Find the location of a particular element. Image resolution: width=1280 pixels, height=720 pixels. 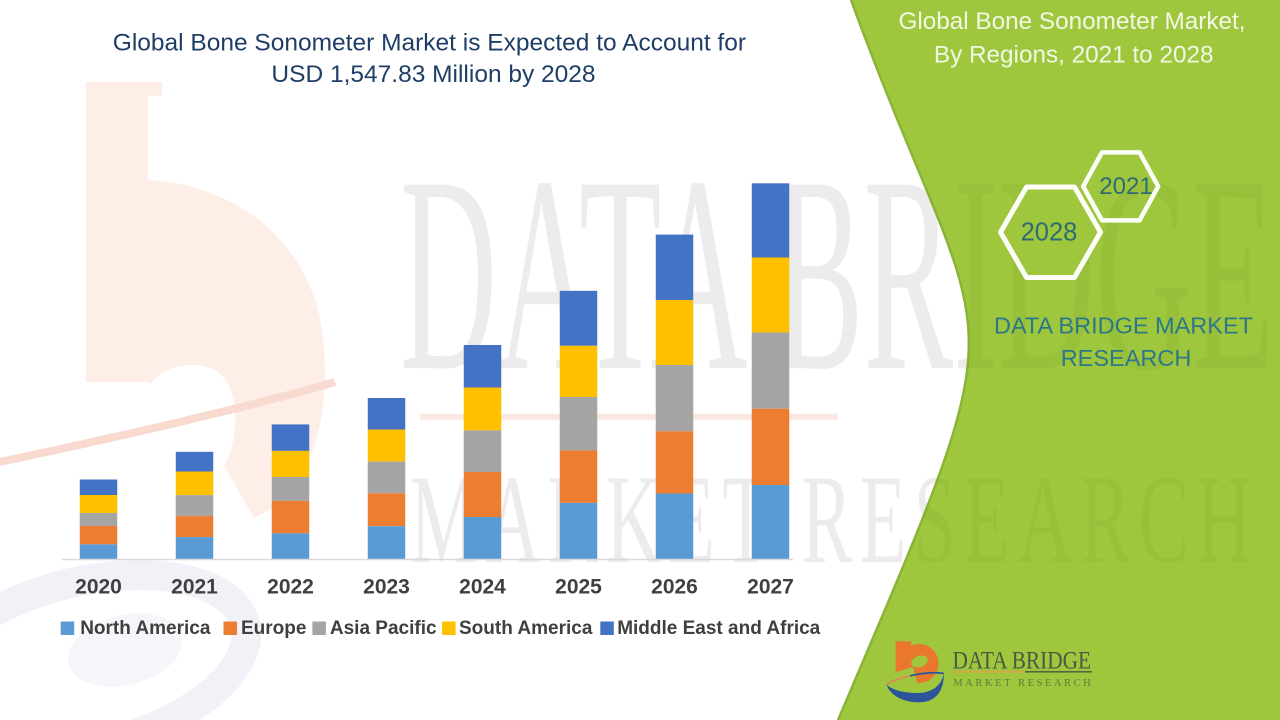

svg-text: Asia Pacific is located at coordinates (383, 628).